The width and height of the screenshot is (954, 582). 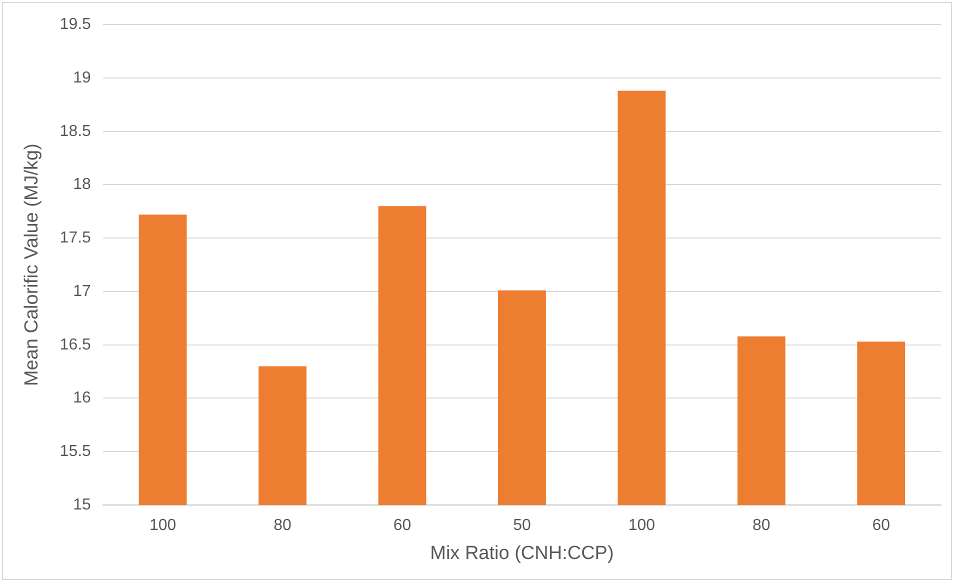 I want to click on y-tick-label: 18, so click(x=82, y=185).